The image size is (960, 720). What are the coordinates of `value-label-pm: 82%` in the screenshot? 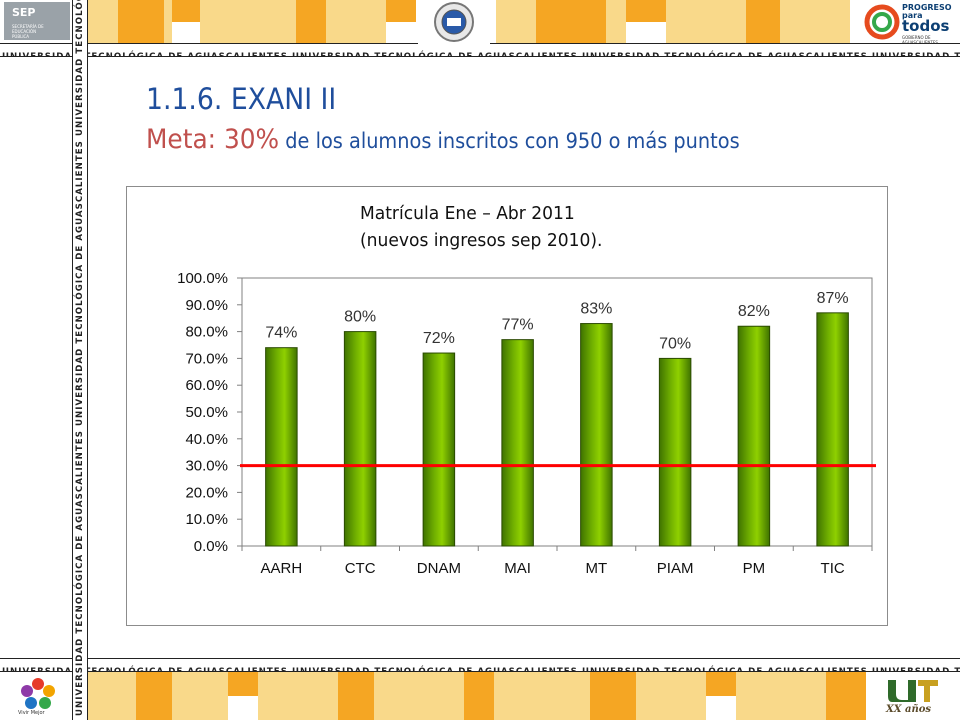 It's located at (754, 311).